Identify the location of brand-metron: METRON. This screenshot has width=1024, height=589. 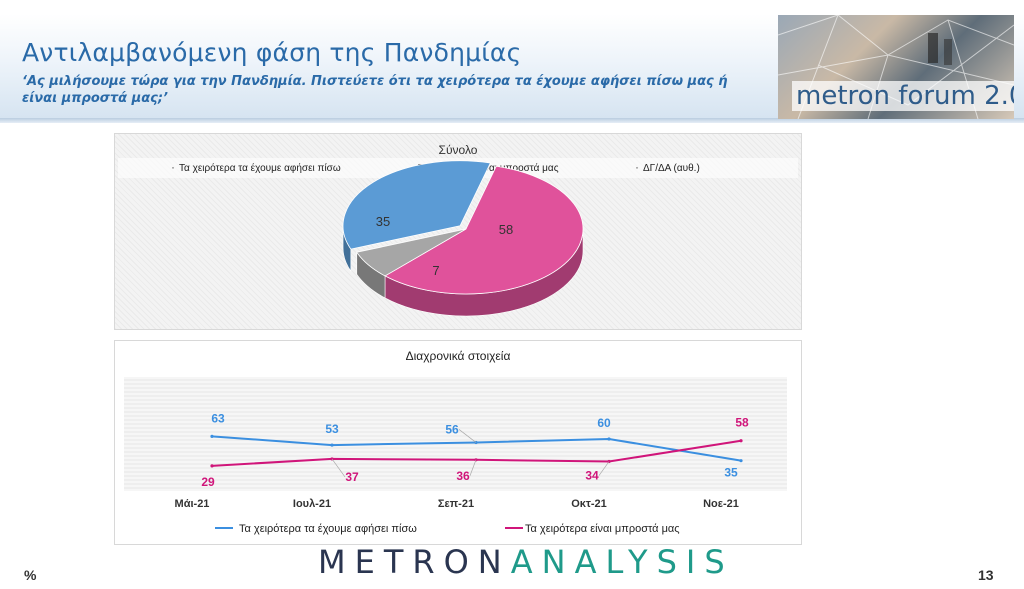
(414, 562).